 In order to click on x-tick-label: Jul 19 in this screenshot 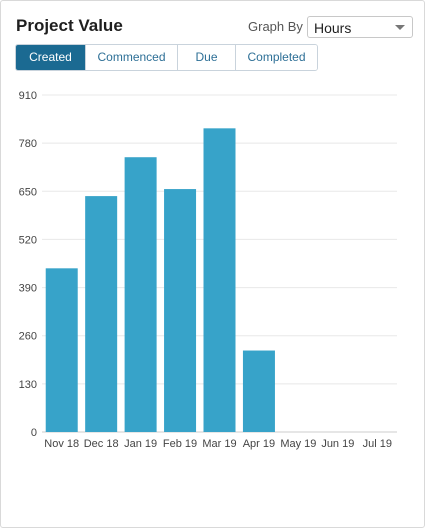, I will do `click(377, 444)`.